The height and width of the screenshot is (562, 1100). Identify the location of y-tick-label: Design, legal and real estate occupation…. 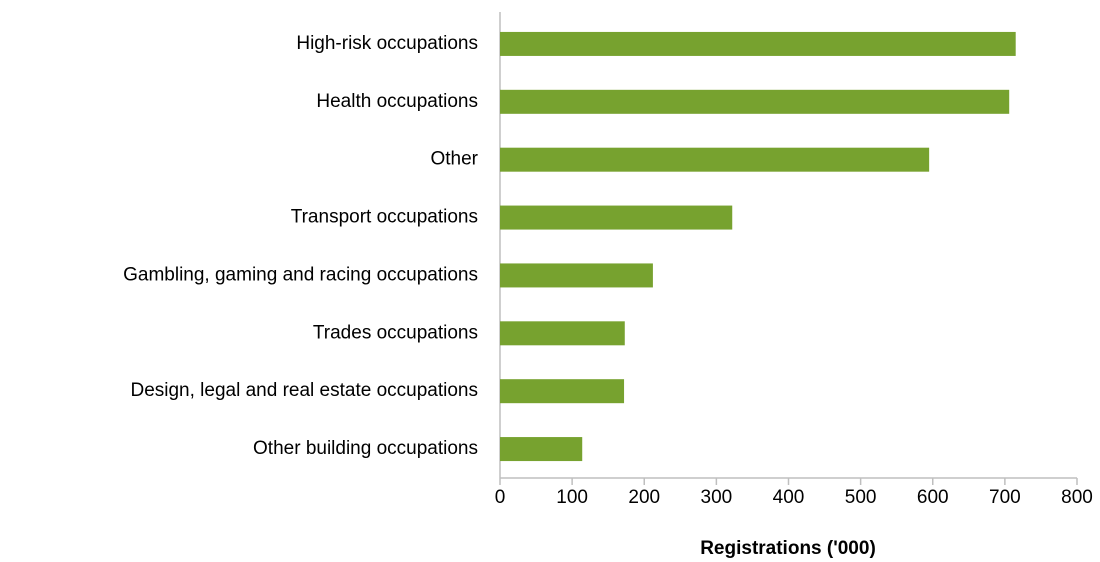
(304, 390).